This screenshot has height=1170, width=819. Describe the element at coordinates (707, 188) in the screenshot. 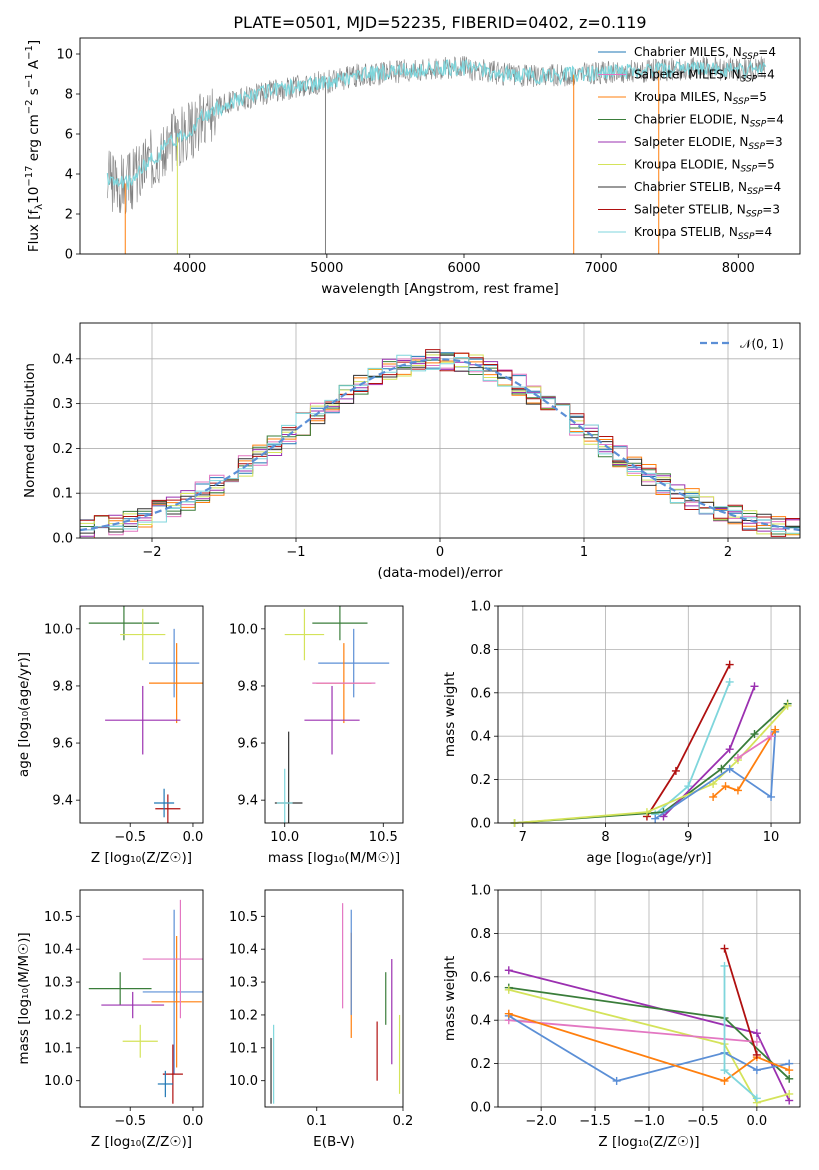

I see `legend-label: Chabrier STELIB, NSSP=4` at that location.